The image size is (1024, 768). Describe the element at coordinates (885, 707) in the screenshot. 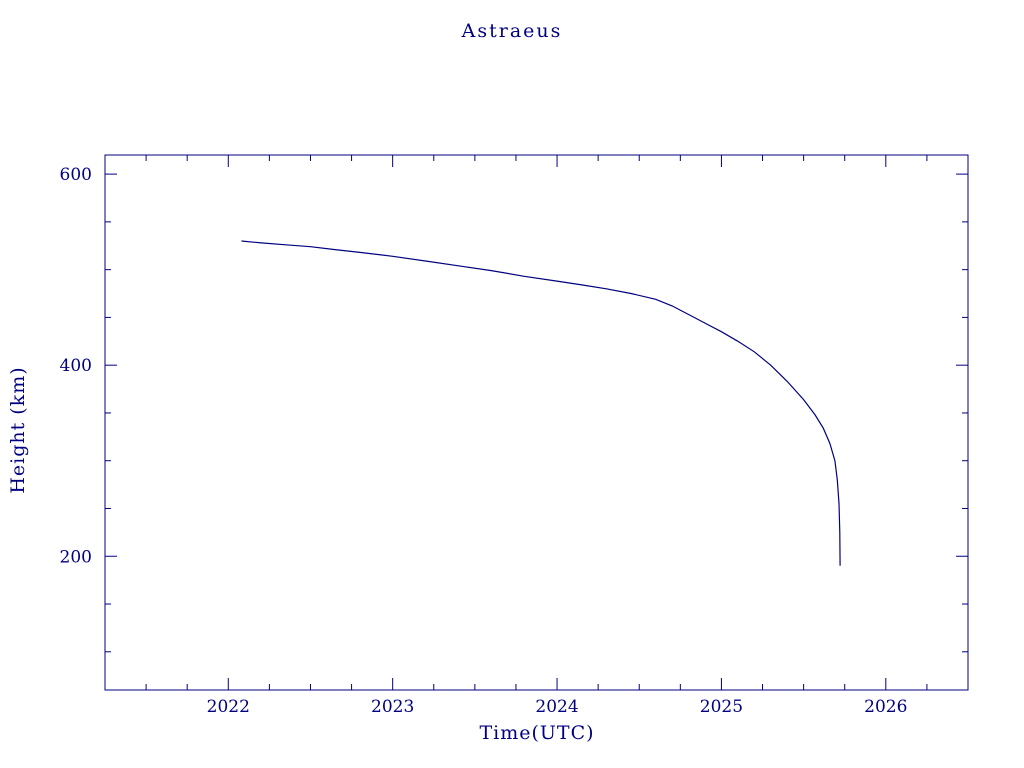

I see `x-tick-label: 2026` at that location.